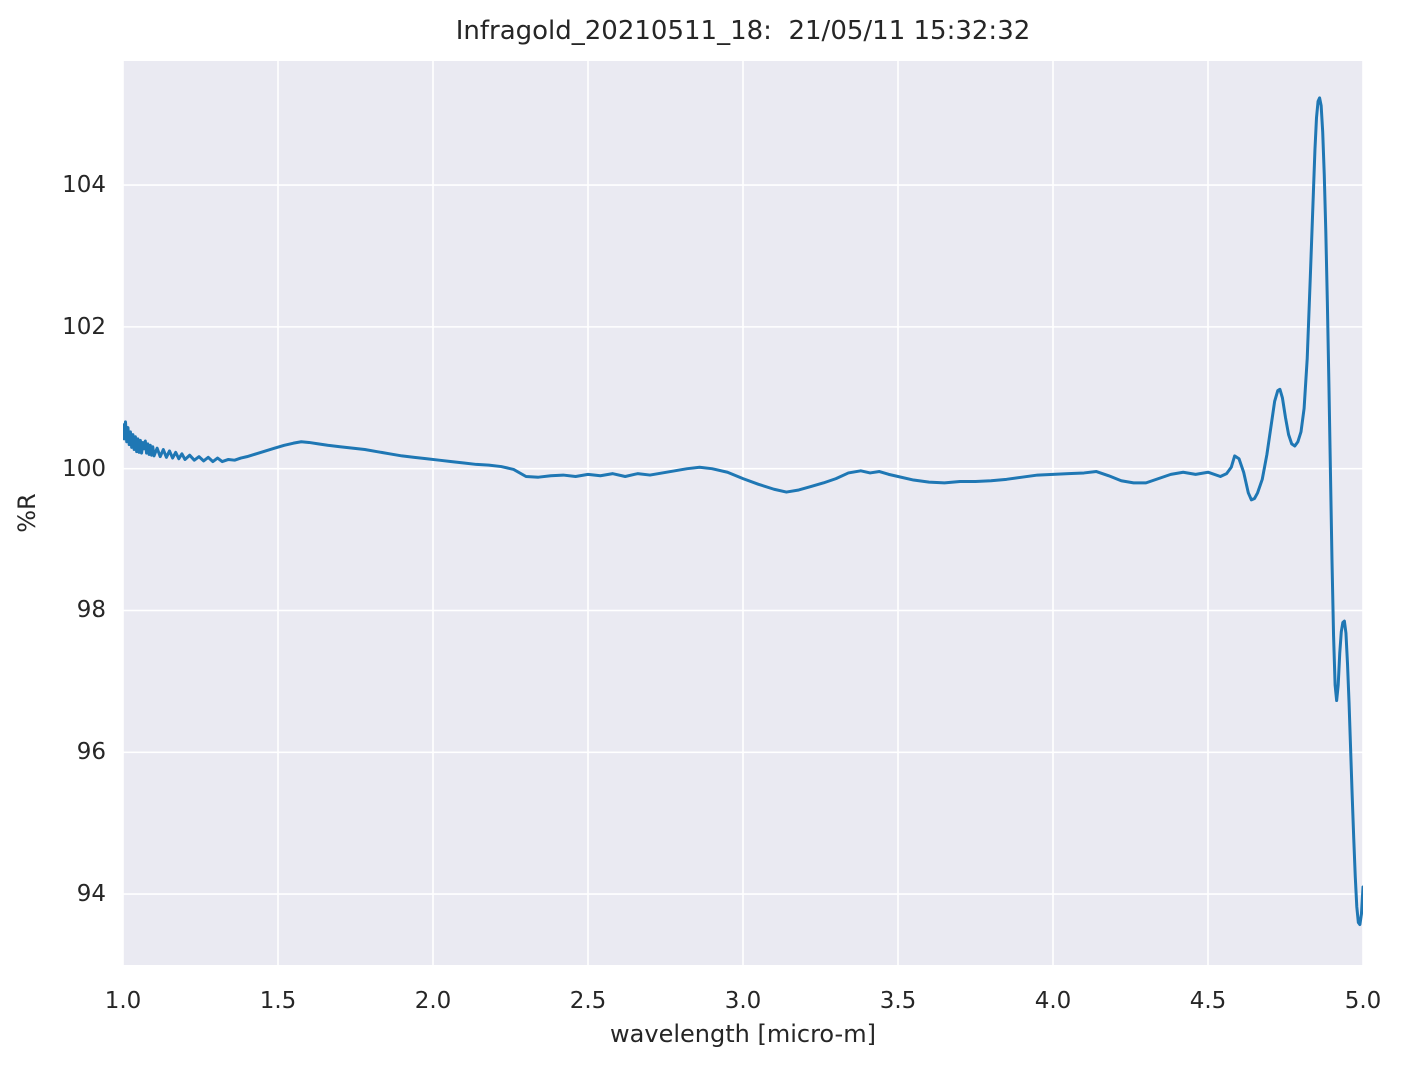 This screenshot has height=1069, width=1402. What do you see at coordinates (278, 1001) in the screenshot?
I see `x-tick-label: 1.5` at bounding box center [278, 1001].